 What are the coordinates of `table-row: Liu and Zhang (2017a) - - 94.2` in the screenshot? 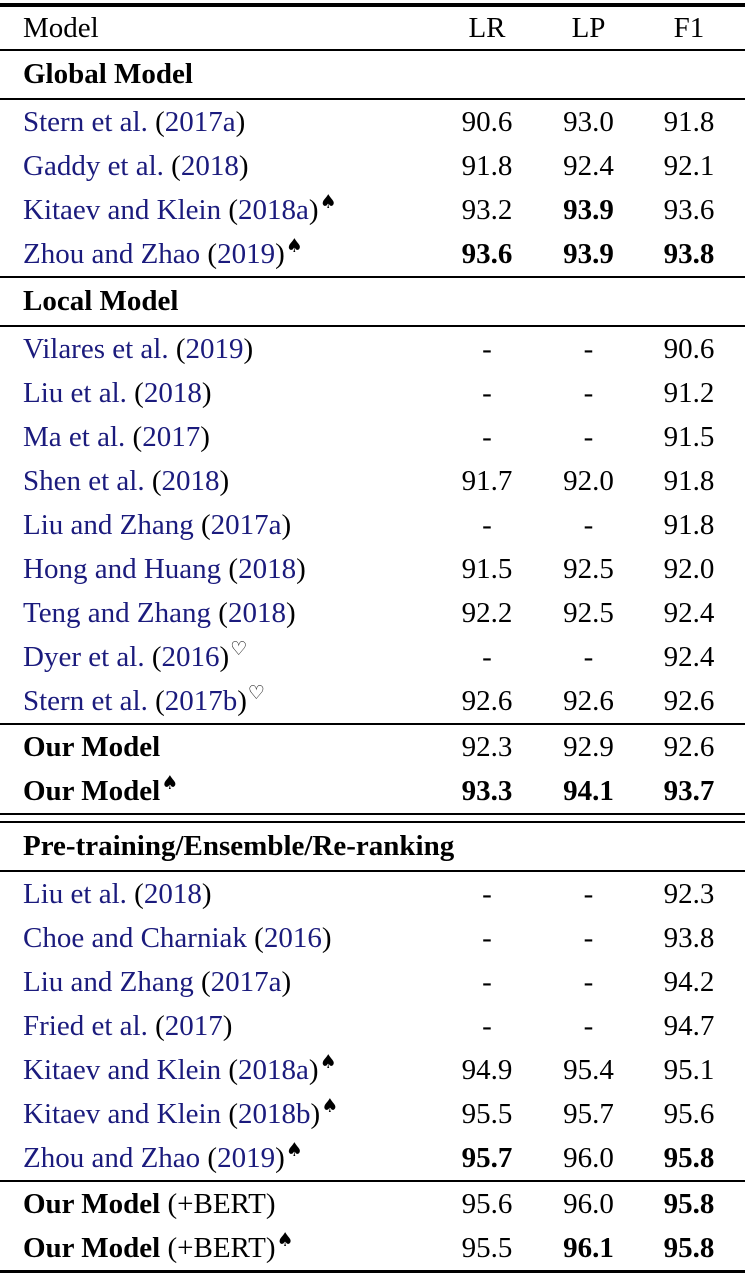 It's located at (372, 982).